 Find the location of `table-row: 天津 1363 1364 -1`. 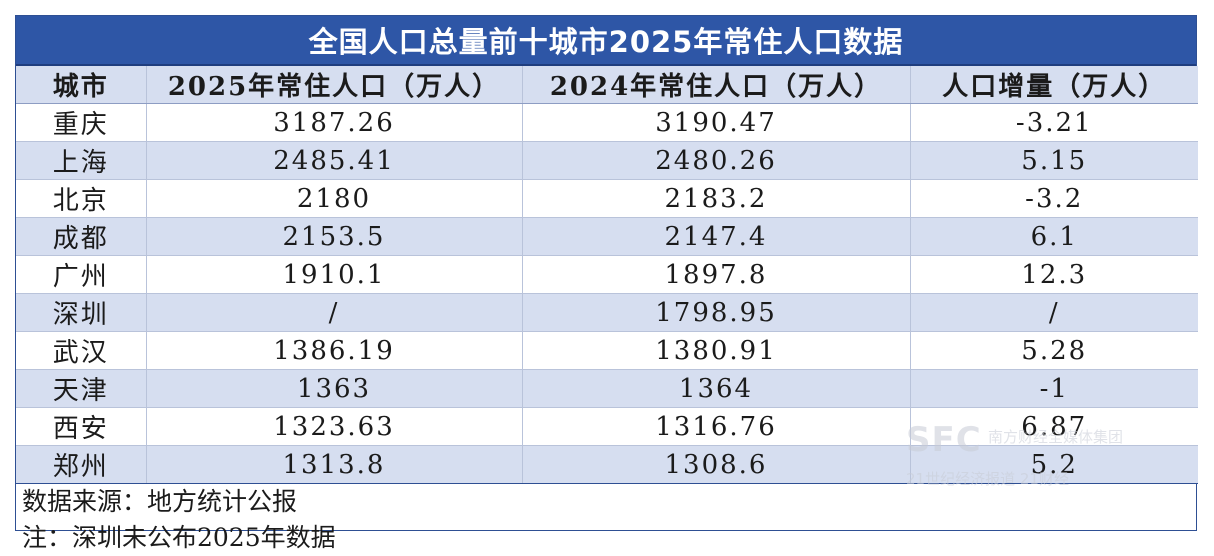

table-row: 天津 1363 1364 -1 is located at coordinates (607, 388).